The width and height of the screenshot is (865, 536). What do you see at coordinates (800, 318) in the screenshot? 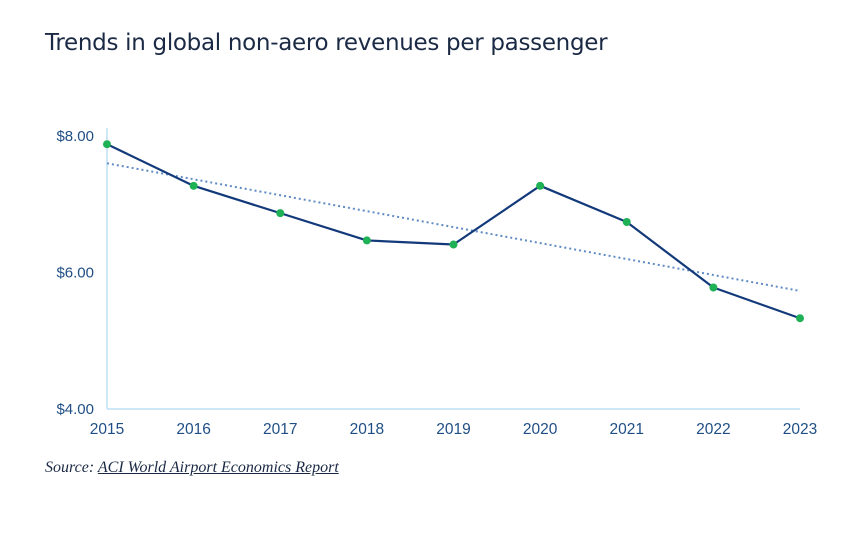
I see `data-point-2023` at bounding box center [800, 318].